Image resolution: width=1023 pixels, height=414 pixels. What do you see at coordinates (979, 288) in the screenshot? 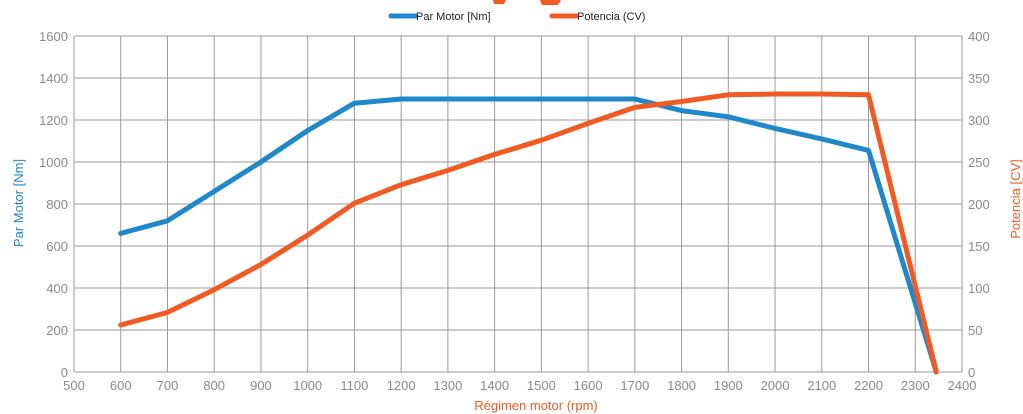
I see `y-right-tick-label: 100` at bounding box center [979, 288].